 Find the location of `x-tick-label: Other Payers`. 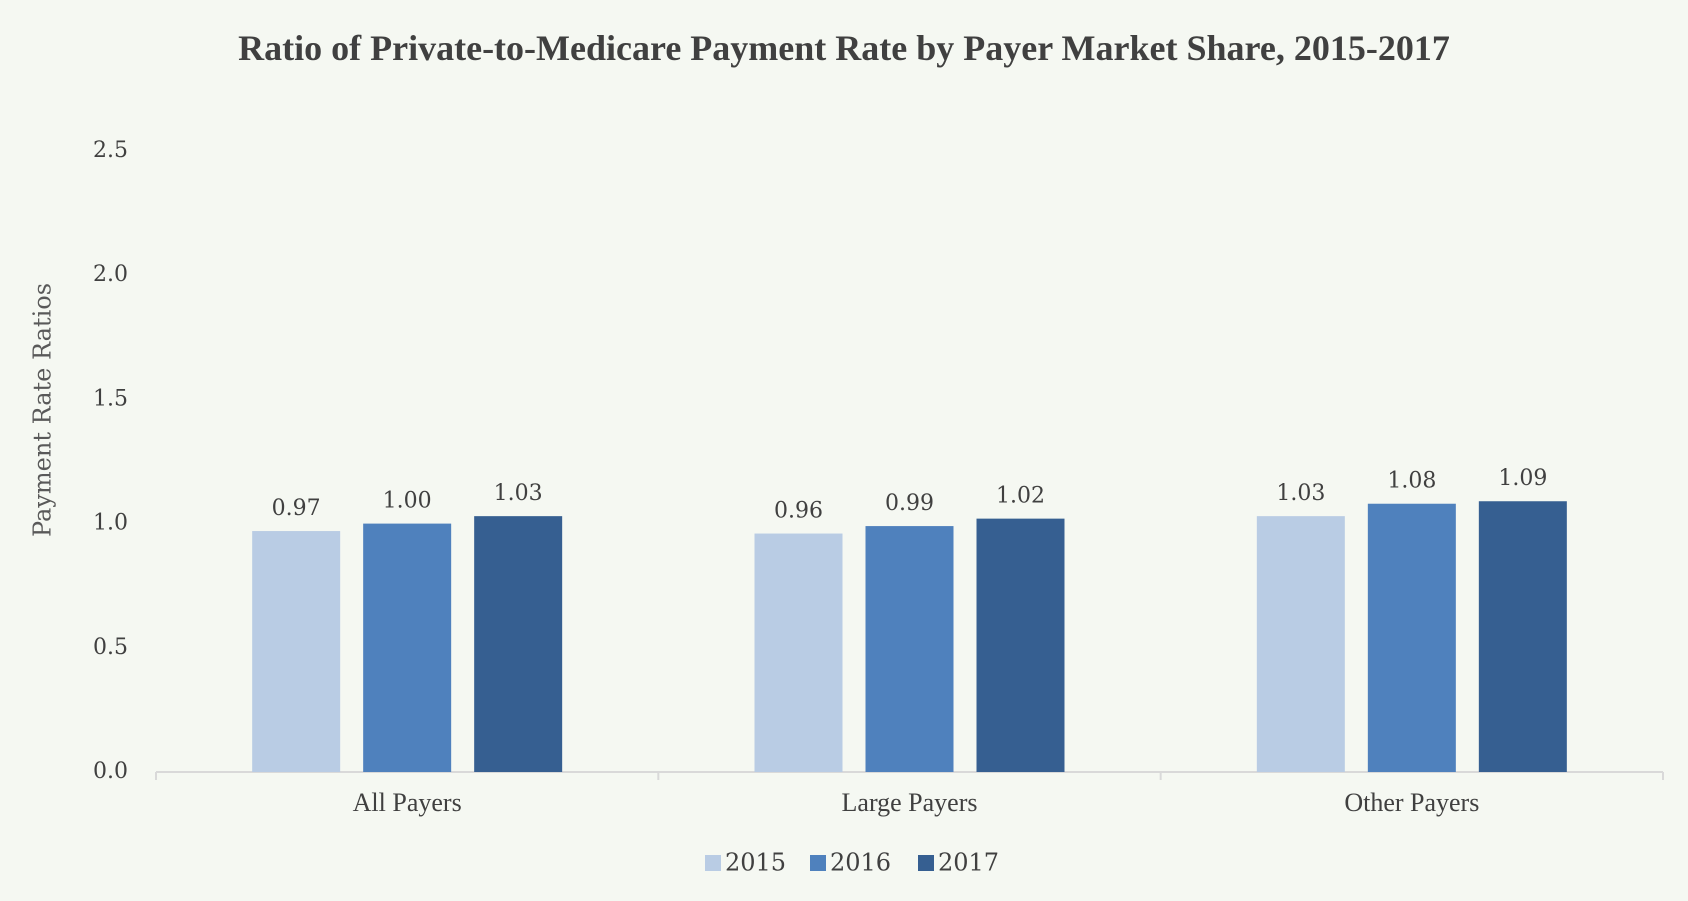

x-tick-label: Other Payers is located at coordinates (1411, 802).